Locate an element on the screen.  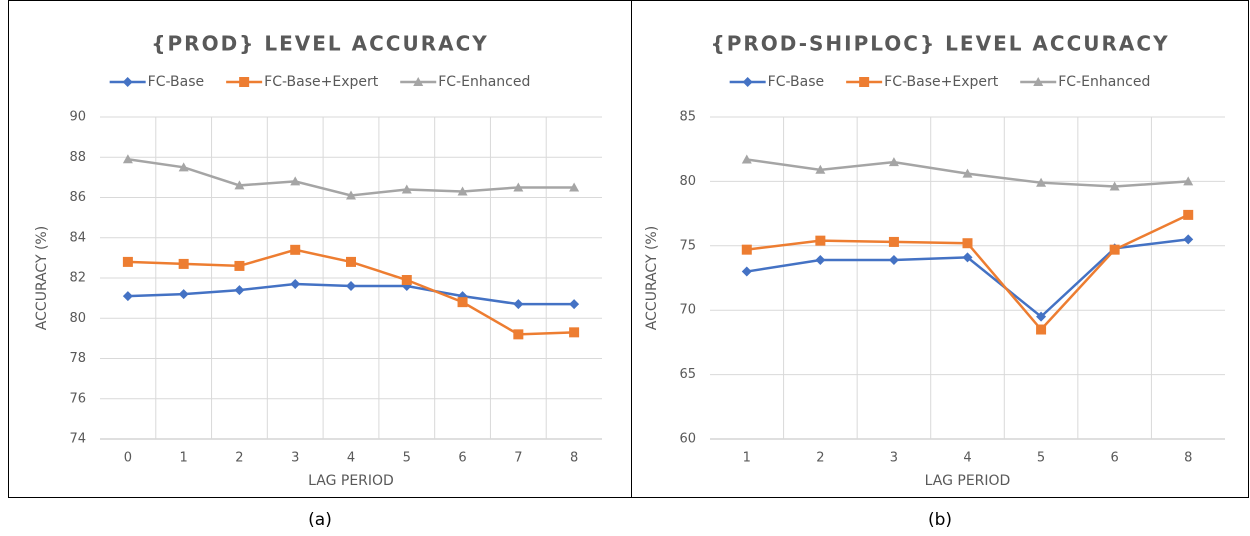
y-tick-label: 90 is located at coordinates (77, 117).